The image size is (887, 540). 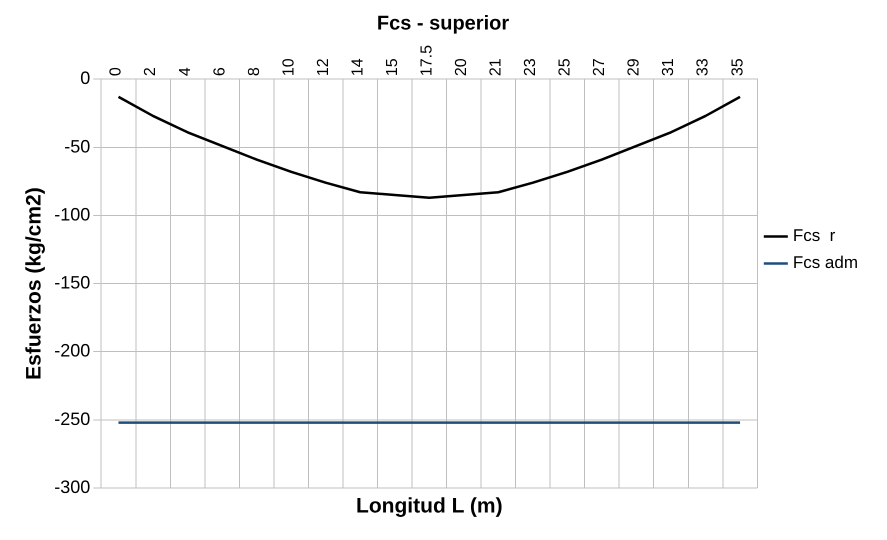 I want to click on legend-label: Fcs r, so click(x=814, y=236).